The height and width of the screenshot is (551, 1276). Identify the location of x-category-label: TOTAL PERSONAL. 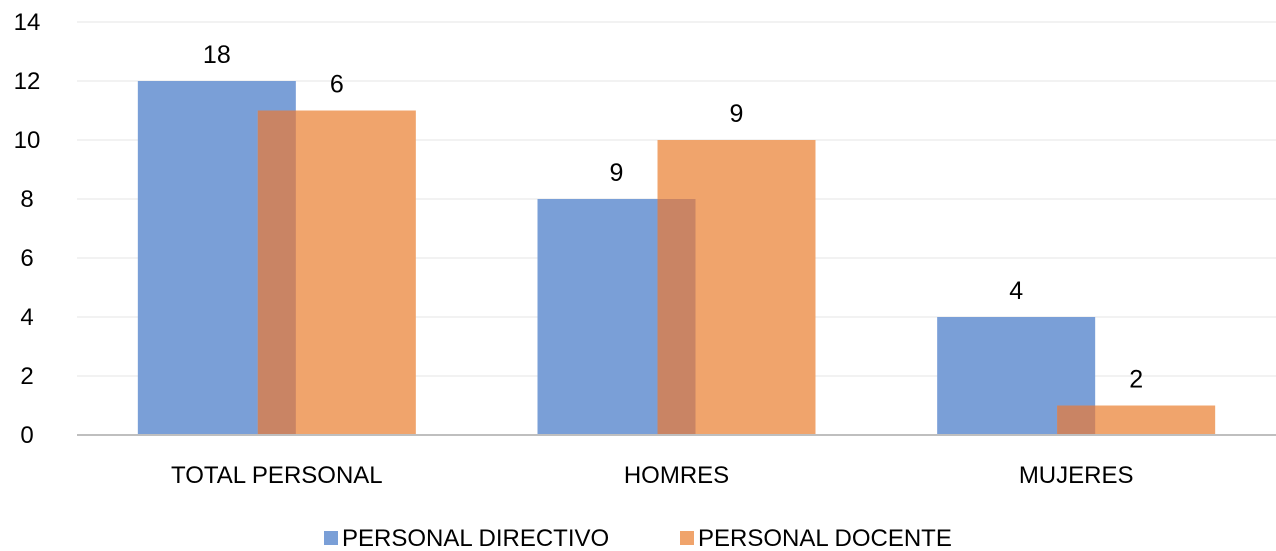
(277, 475).